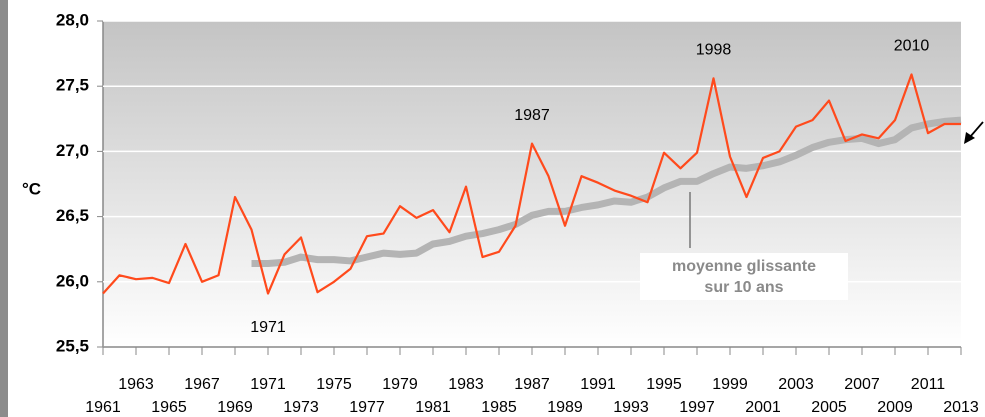 The width and height of the screenshot is (985, 417). What do you see at coordinates (72, 85) in the screenshot?
I see `y-tick-label: 27,5` at bounding box center [72, 85].